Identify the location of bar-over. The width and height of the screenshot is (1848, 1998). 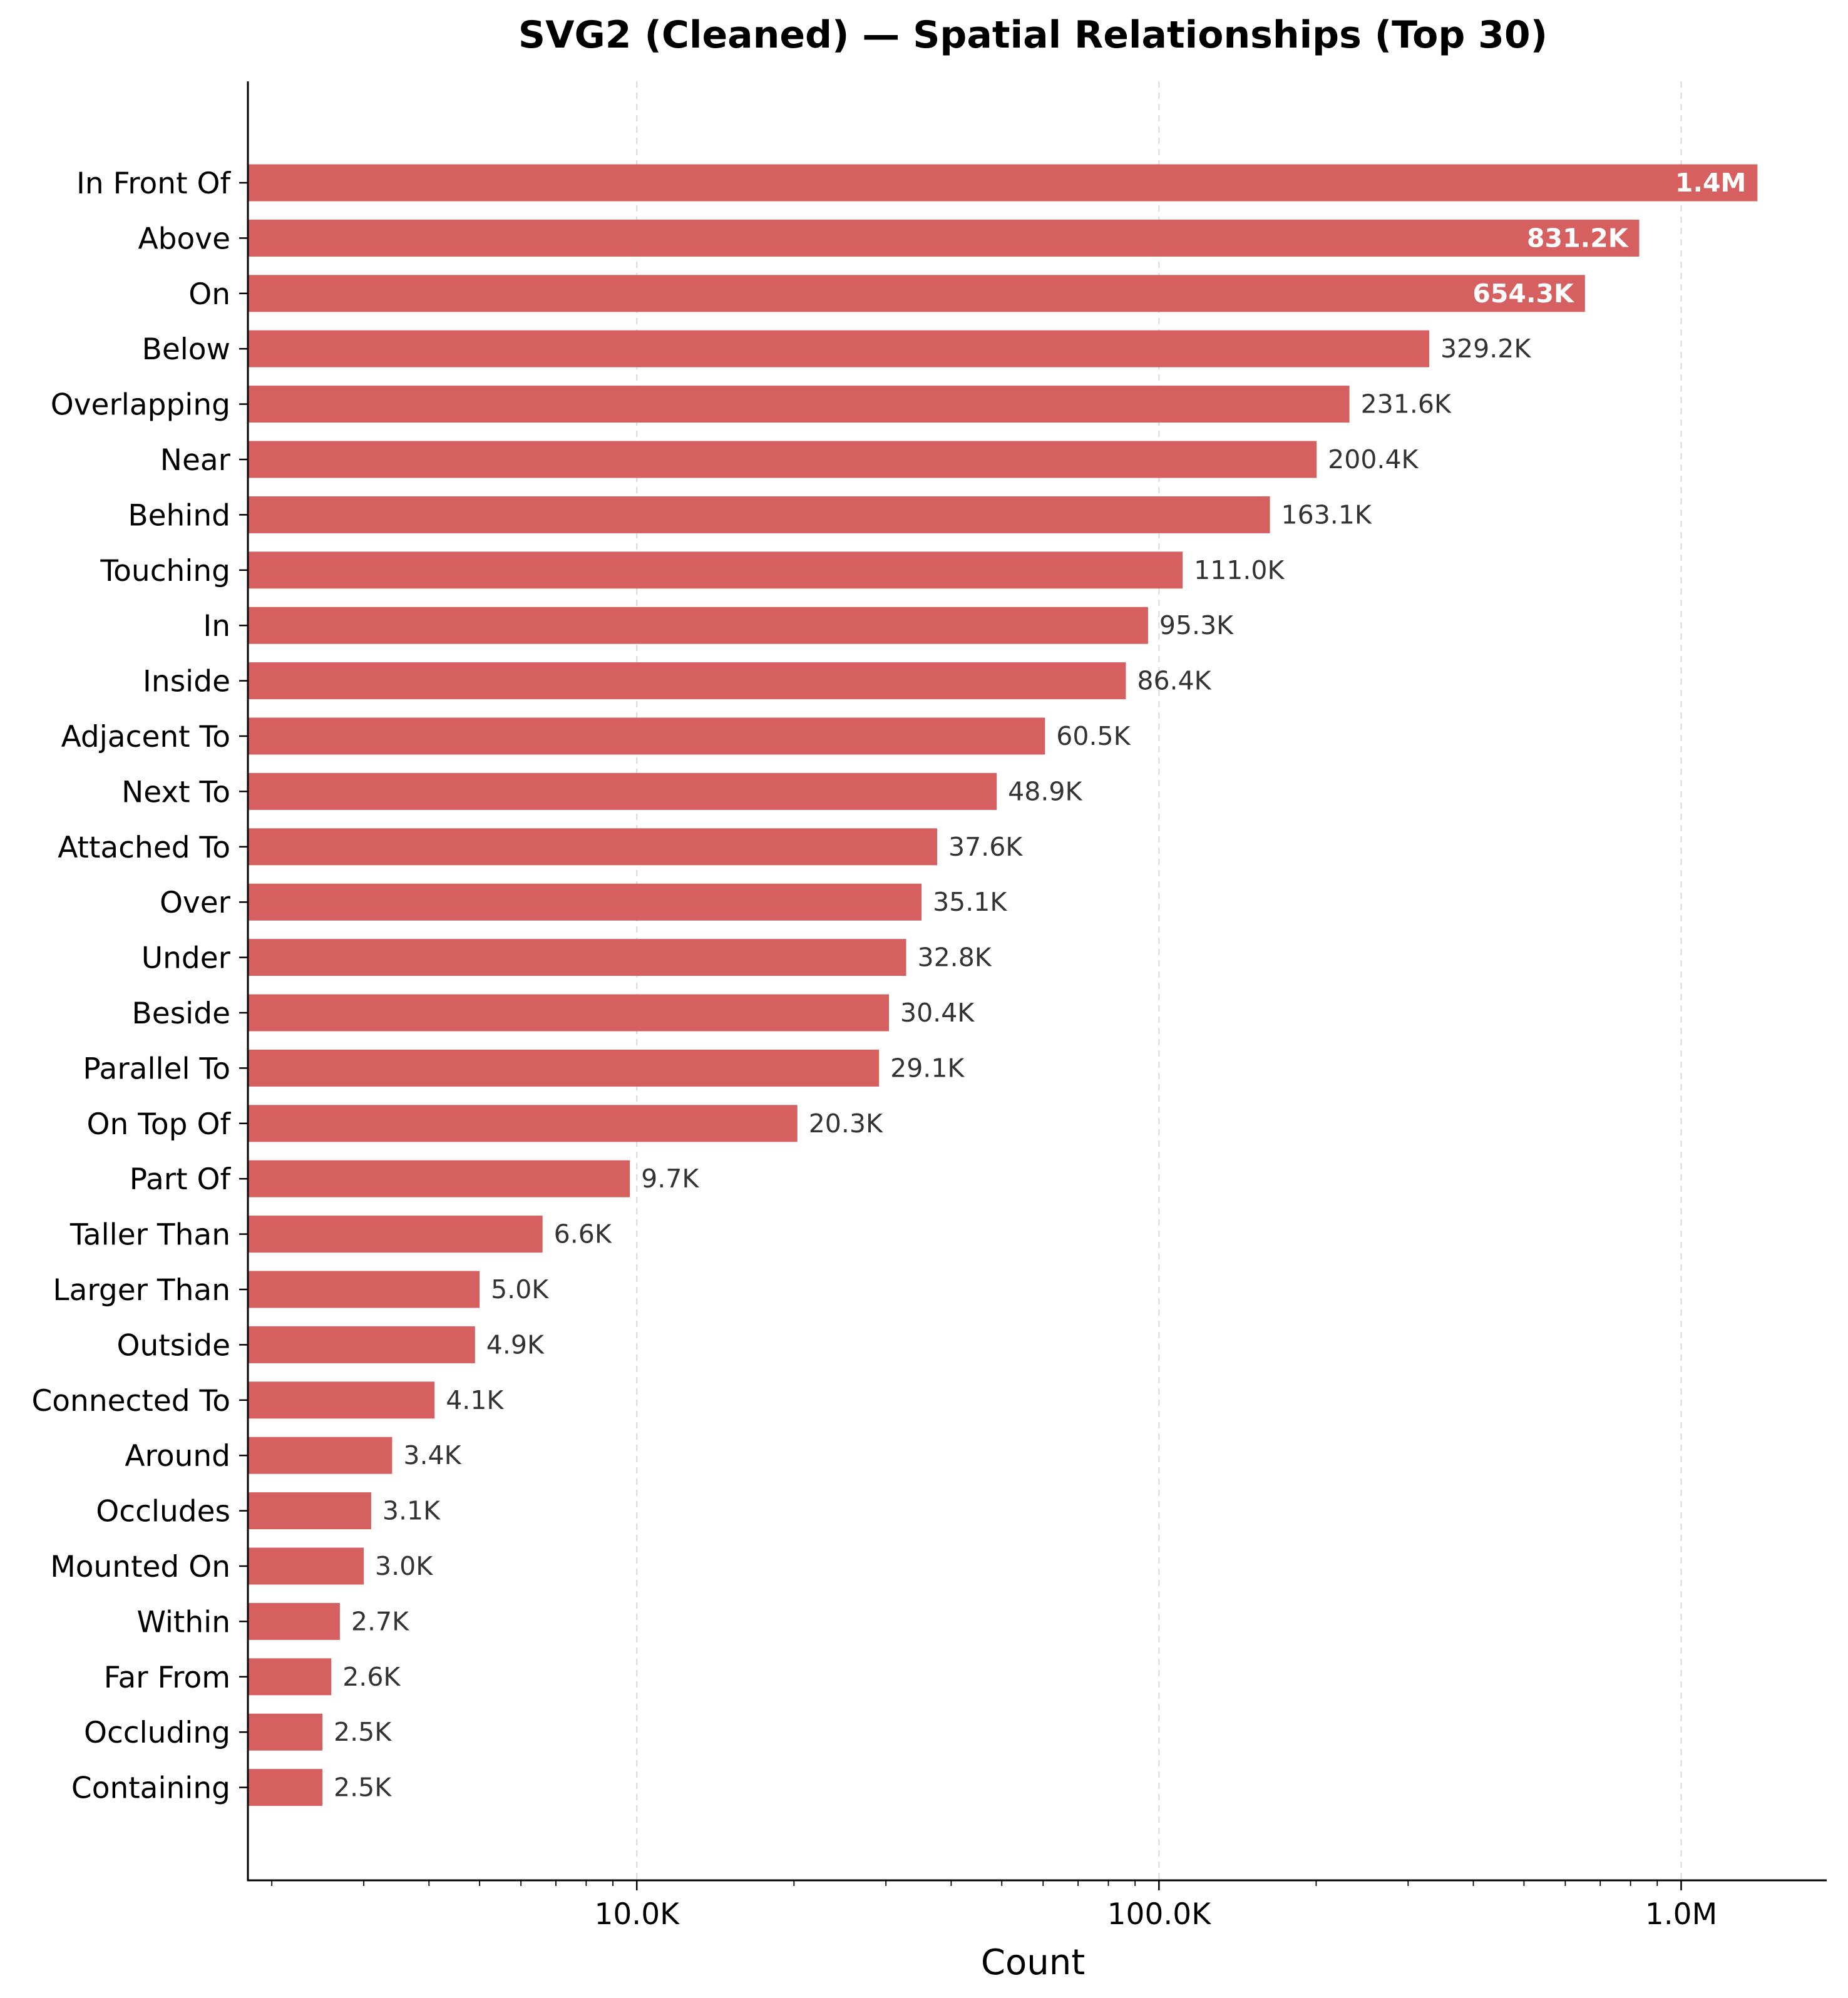
(585, 902).